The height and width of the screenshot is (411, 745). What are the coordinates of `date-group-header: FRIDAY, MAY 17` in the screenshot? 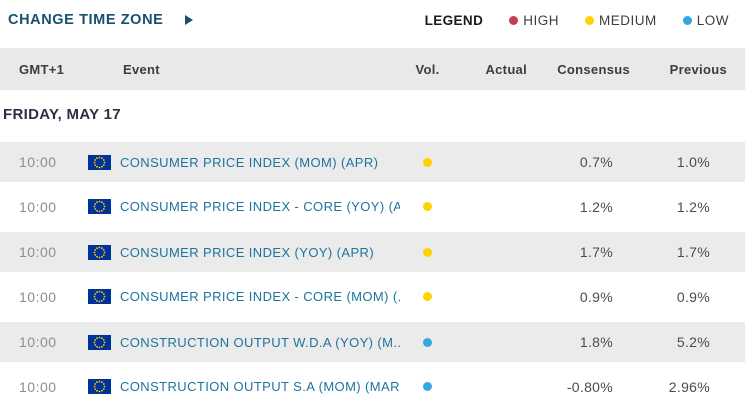 It's located at (372, 114).